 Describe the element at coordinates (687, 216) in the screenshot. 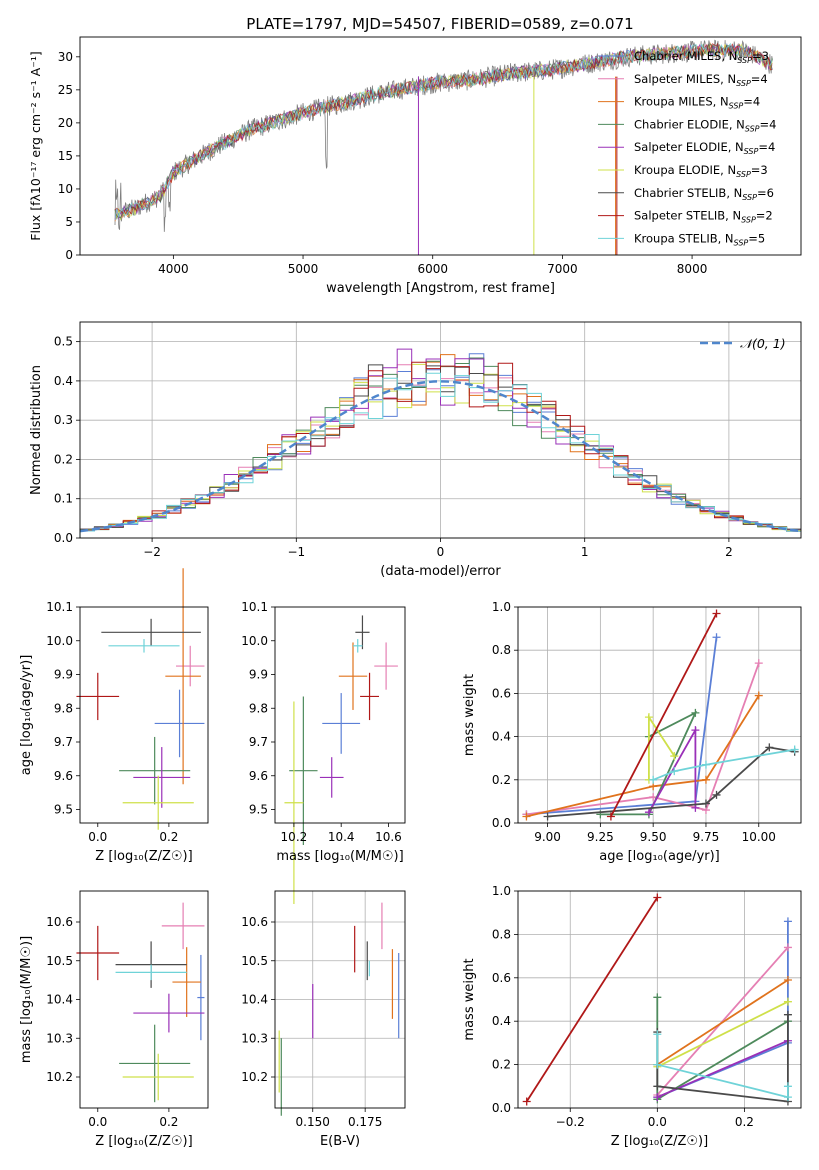

I see `legend-name: Salpeter STELIB, N` at that location.